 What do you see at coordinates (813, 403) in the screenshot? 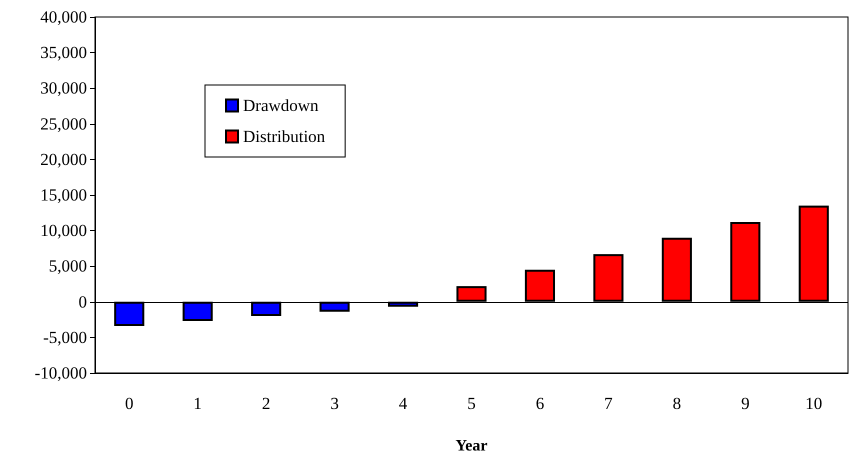
I see `x-tick-label: 10` at bounding box center [813, 403].